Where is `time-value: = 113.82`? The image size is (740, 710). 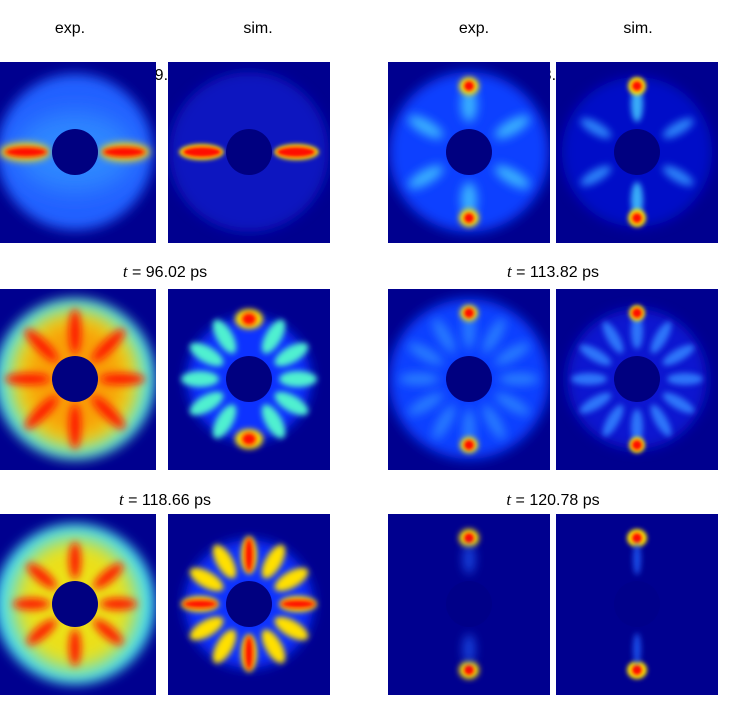 time-value: = 113.82 is located at coordinates (547, 272).